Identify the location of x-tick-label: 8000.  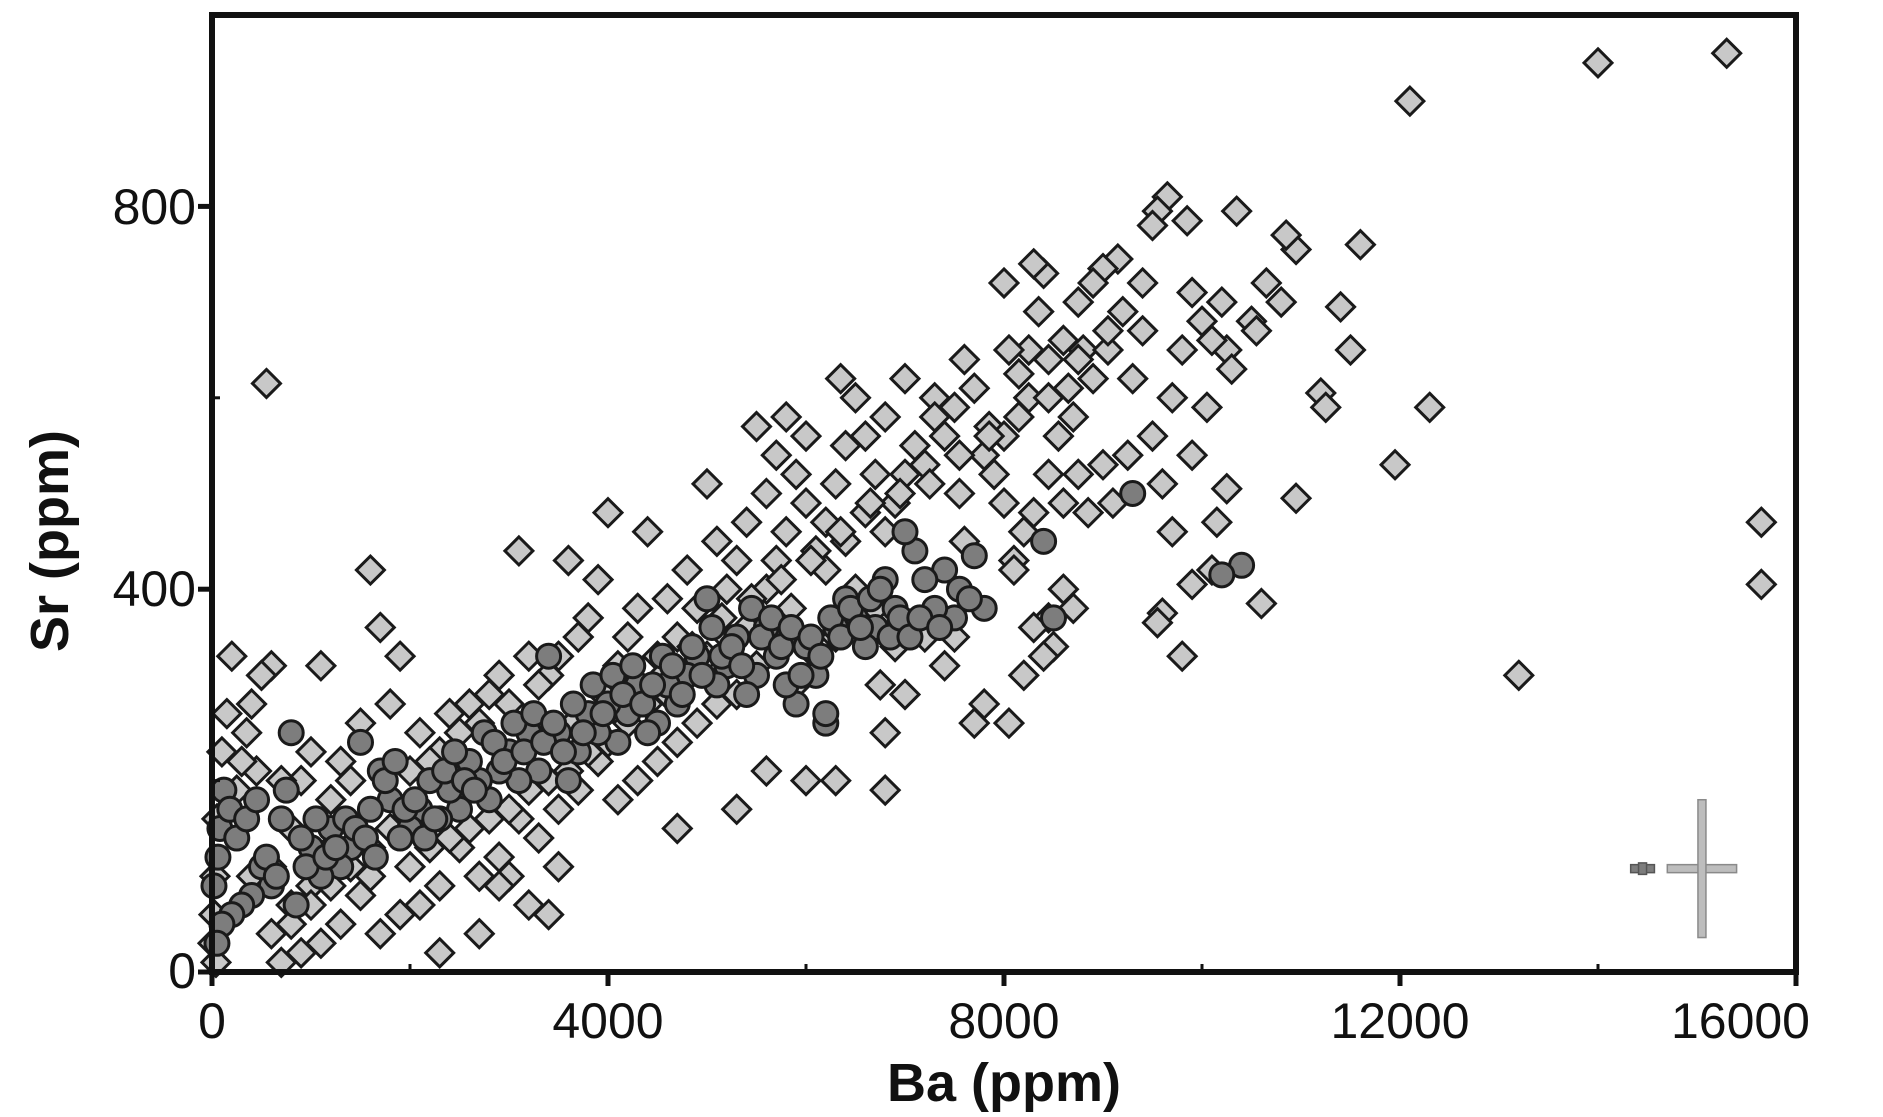
(1003, 1021).